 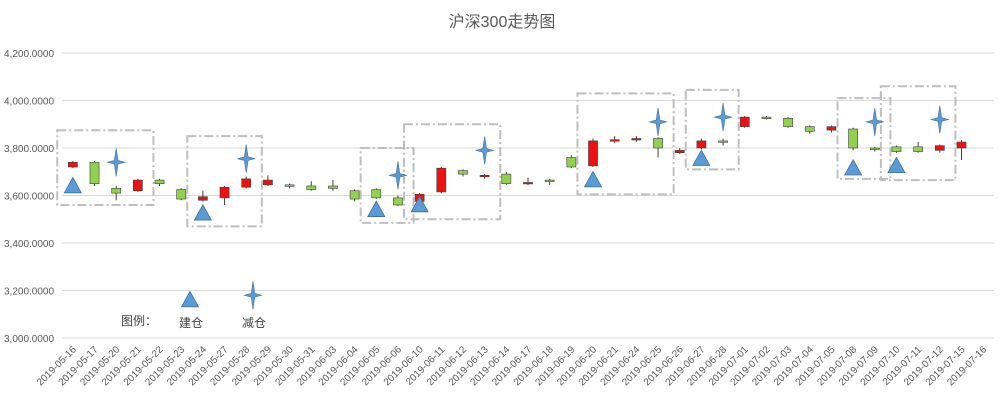 I want to click on legend-sell-label: 减仓, so click(x=254, y=323).